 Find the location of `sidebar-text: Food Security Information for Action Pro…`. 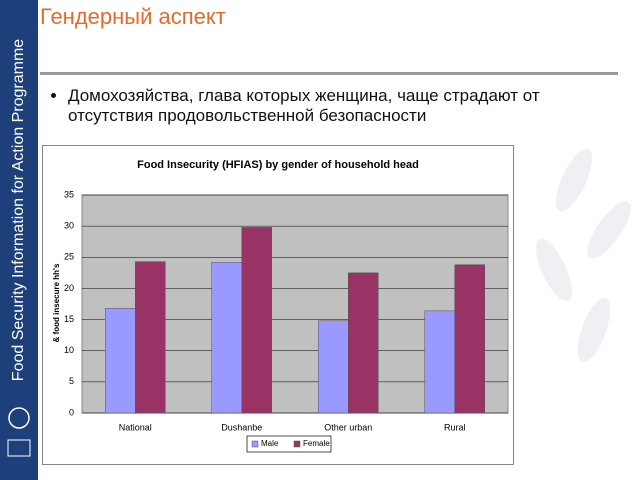

sidebar-text: Food Security Information for Action Pro… is located at coordinates (18, 210).